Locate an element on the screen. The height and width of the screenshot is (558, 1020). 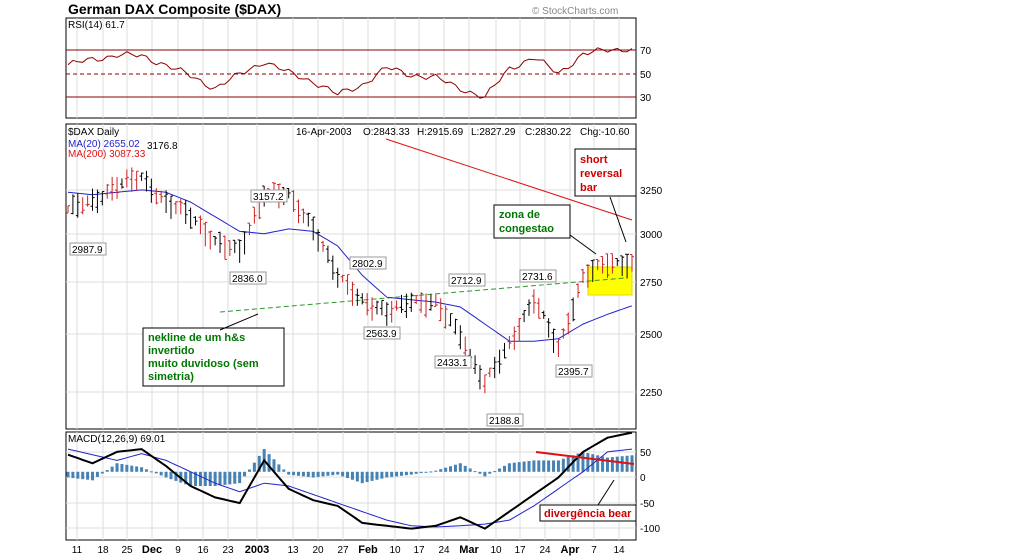
price-tick-2750: 2750 is located at coordinates (651, 283).